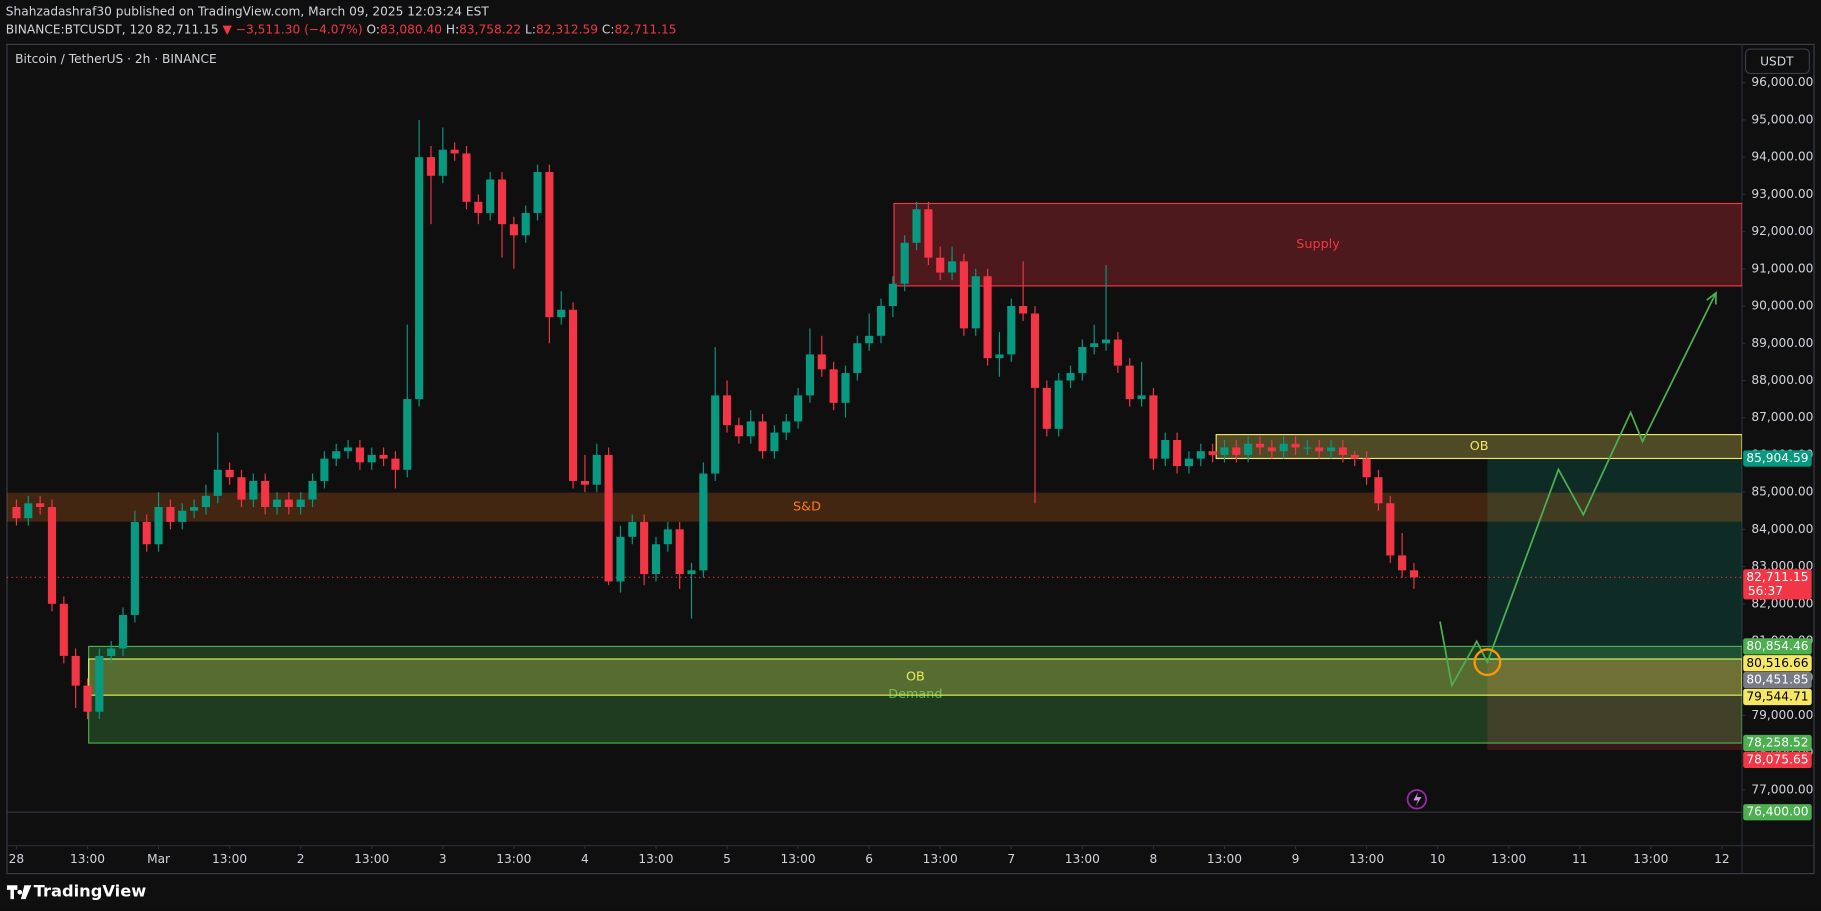 This screenshot has height=911, width=1821. Describe the element at coordinates (228, 29) in the screenshot. I see `arrow: ▼` at that location.